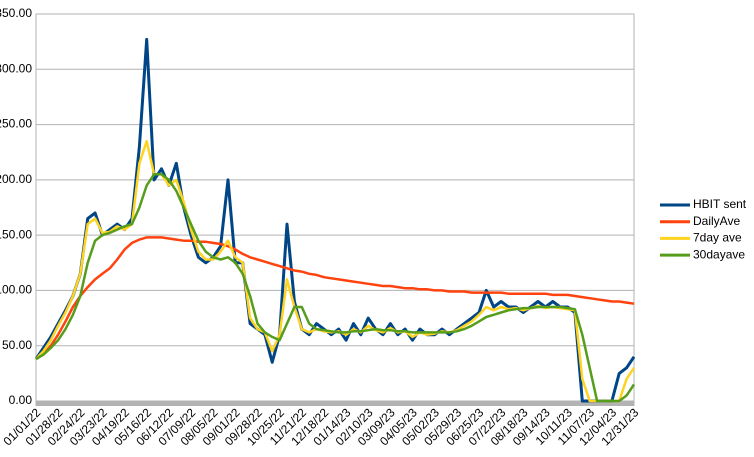  What do you see at coordinates (16, 68) in the screenshot?
I see `y-tick-label: 300.00` at bounding box center [16, 68].